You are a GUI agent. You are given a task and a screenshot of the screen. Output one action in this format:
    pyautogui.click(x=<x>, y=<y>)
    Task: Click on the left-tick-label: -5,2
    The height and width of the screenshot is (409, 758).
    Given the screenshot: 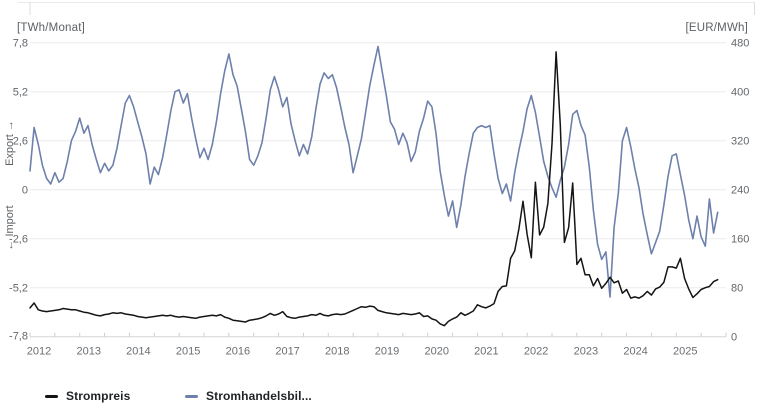 What is the action you would take?
    pyautogui.click(x=18, y=289)
    